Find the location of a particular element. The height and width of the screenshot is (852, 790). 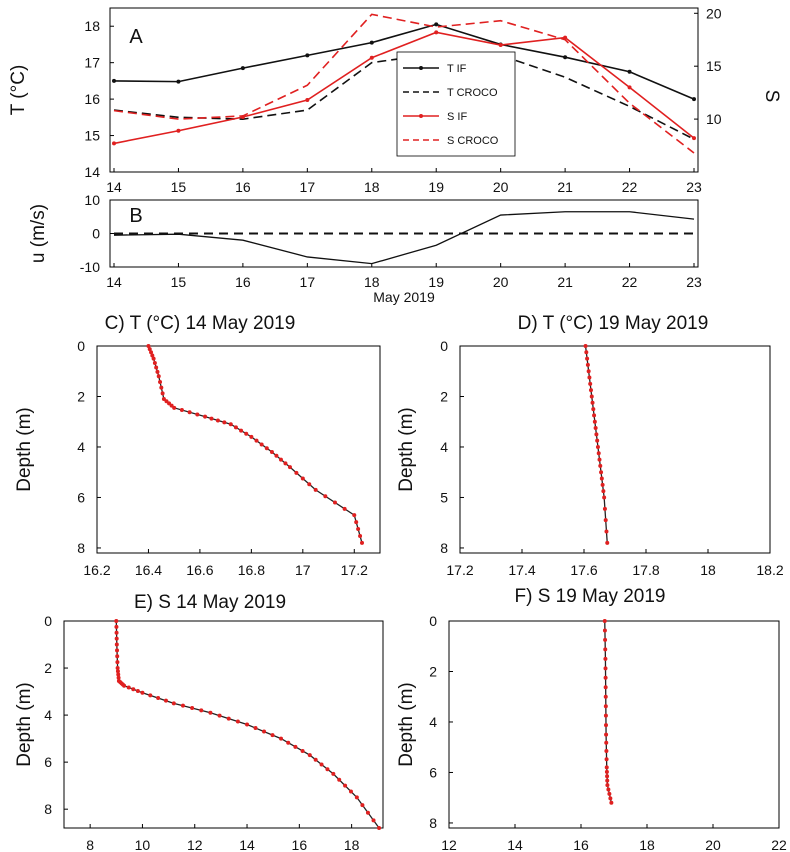

panel-c-frame is located at coordinates (238, 449).